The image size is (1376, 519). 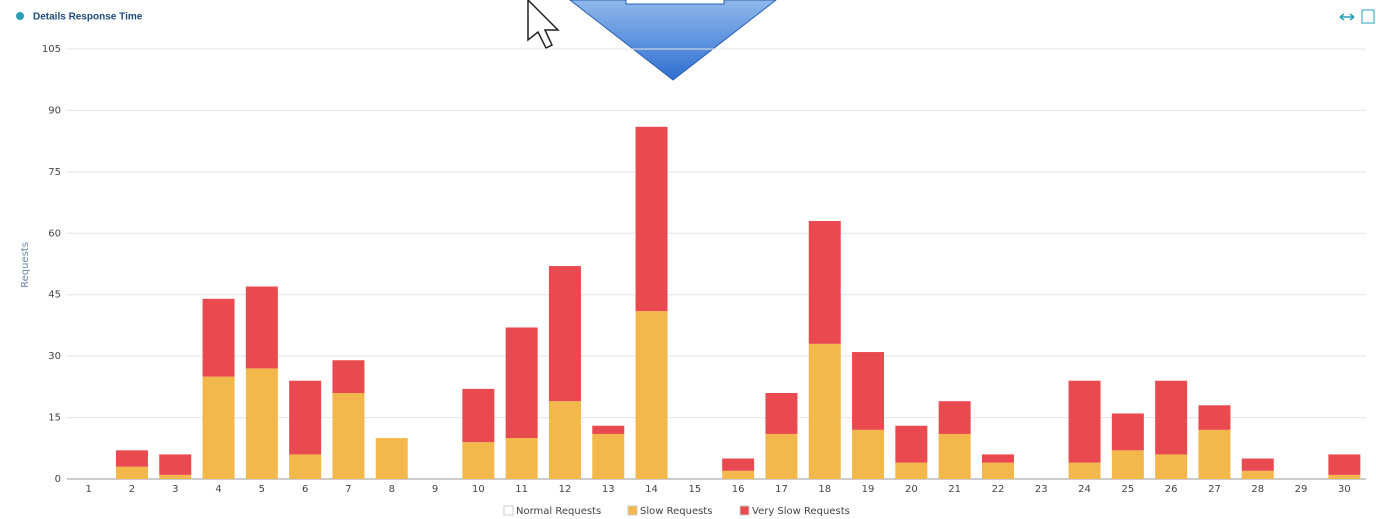 What do you see at coordinates (694, 489) in the screenshot?
I see `x-tick-label: 15` at bounding box center [694, 489].